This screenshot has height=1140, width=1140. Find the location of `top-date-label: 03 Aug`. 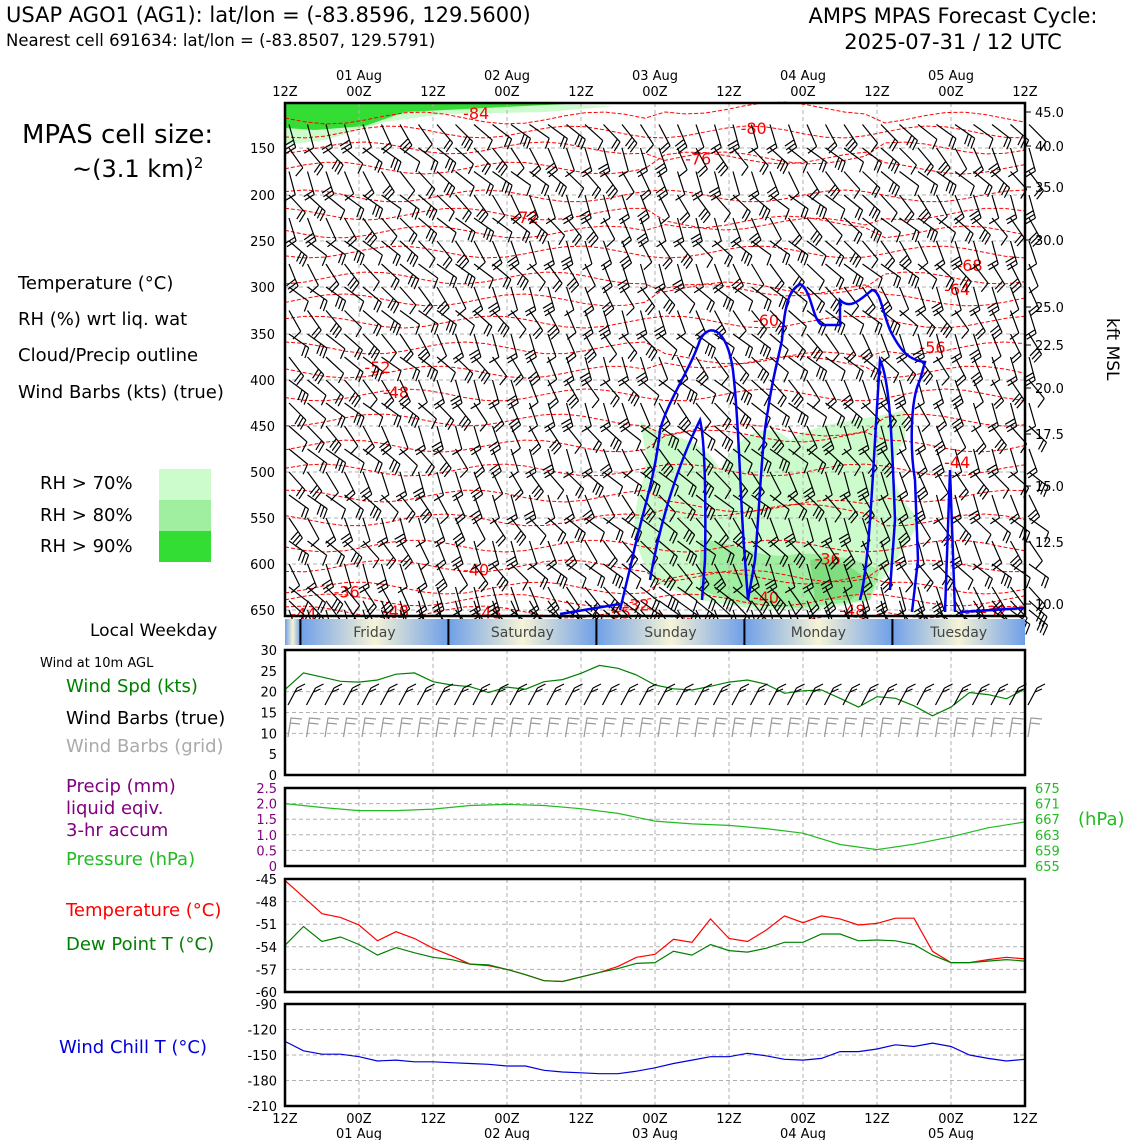

top-date-label: 03 Aug is located at coordinates (655, 76).